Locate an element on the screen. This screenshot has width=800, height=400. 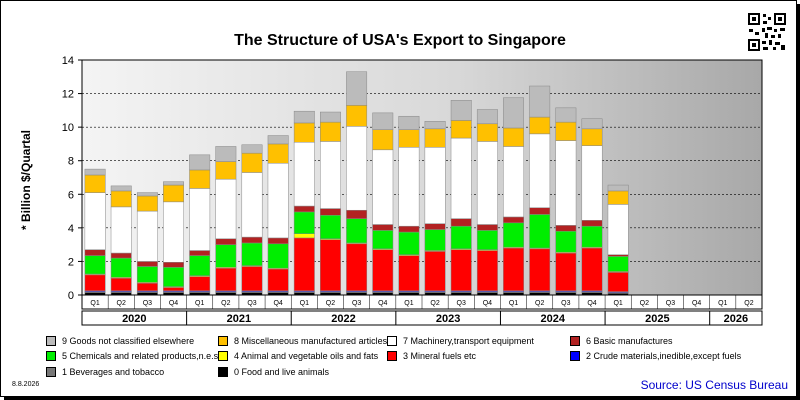
legend-item: 6 Basic manufactures is located at coordinates (621, 341).